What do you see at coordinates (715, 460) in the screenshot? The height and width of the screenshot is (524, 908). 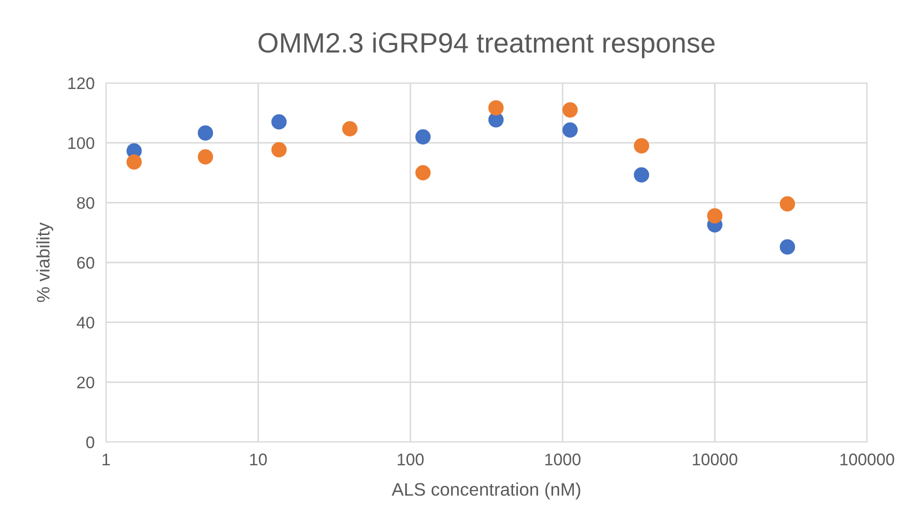 I see `x-tick-label: 10000` at bounding box center [715, 460].